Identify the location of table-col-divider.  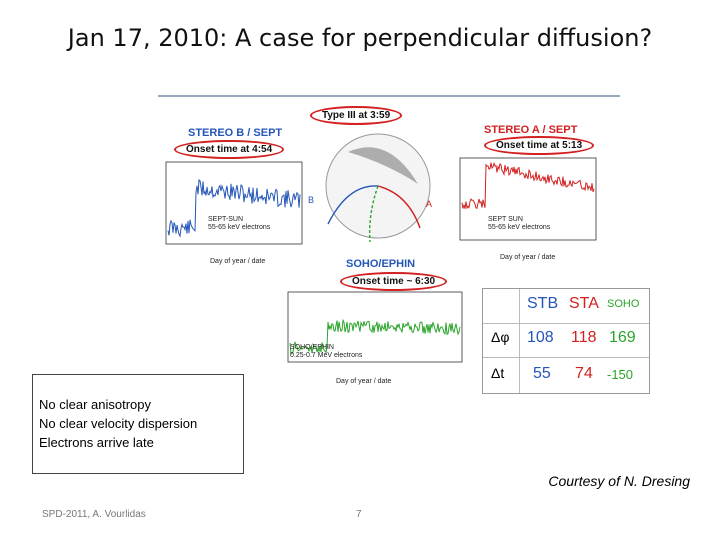
(519, 341).